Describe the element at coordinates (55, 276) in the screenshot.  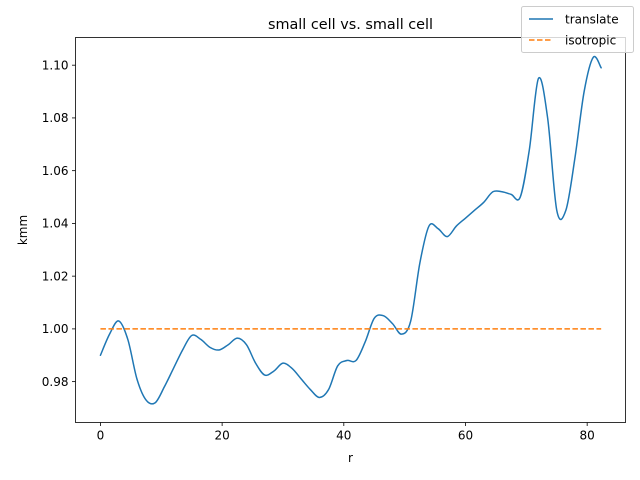
I see `y-tick-label: 1.02` at that location.